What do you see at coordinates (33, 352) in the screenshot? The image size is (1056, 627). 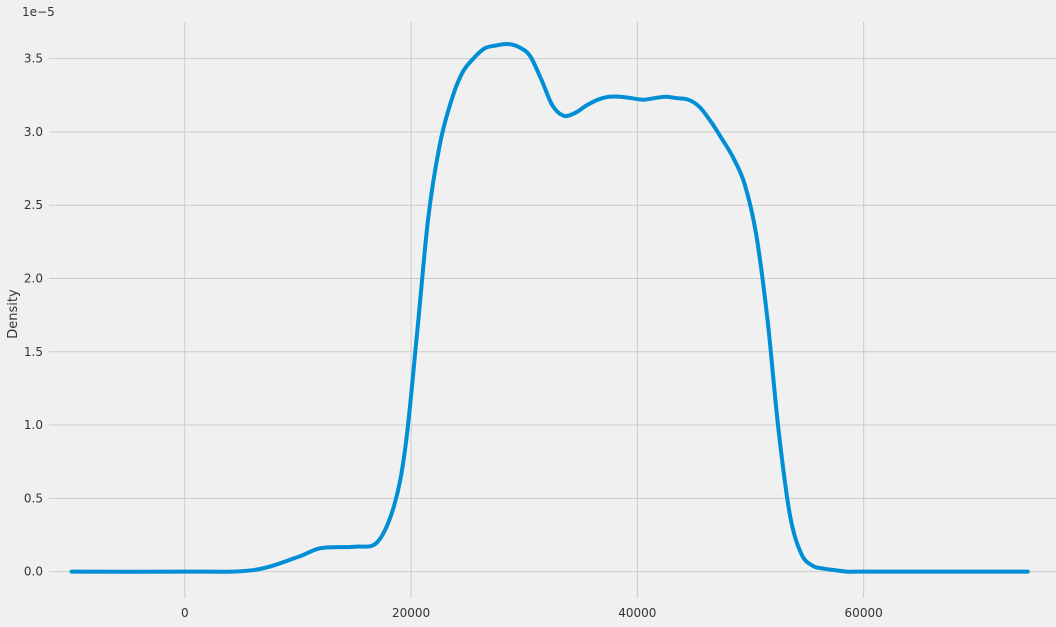 I see `y-tick-label: 1.5` at bounding box center [33, 352].